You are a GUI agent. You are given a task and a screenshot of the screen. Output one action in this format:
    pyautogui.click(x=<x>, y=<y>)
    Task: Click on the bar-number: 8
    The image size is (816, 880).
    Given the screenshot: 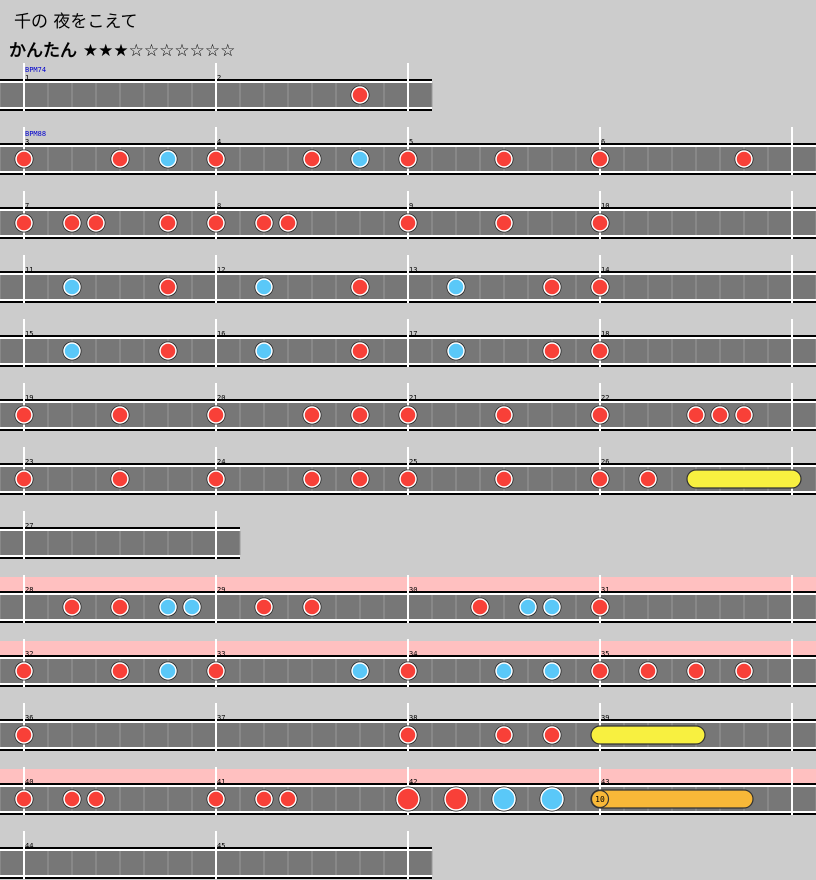 What is the action you would take?
    pyautogui.click(x=219, y=206)
    